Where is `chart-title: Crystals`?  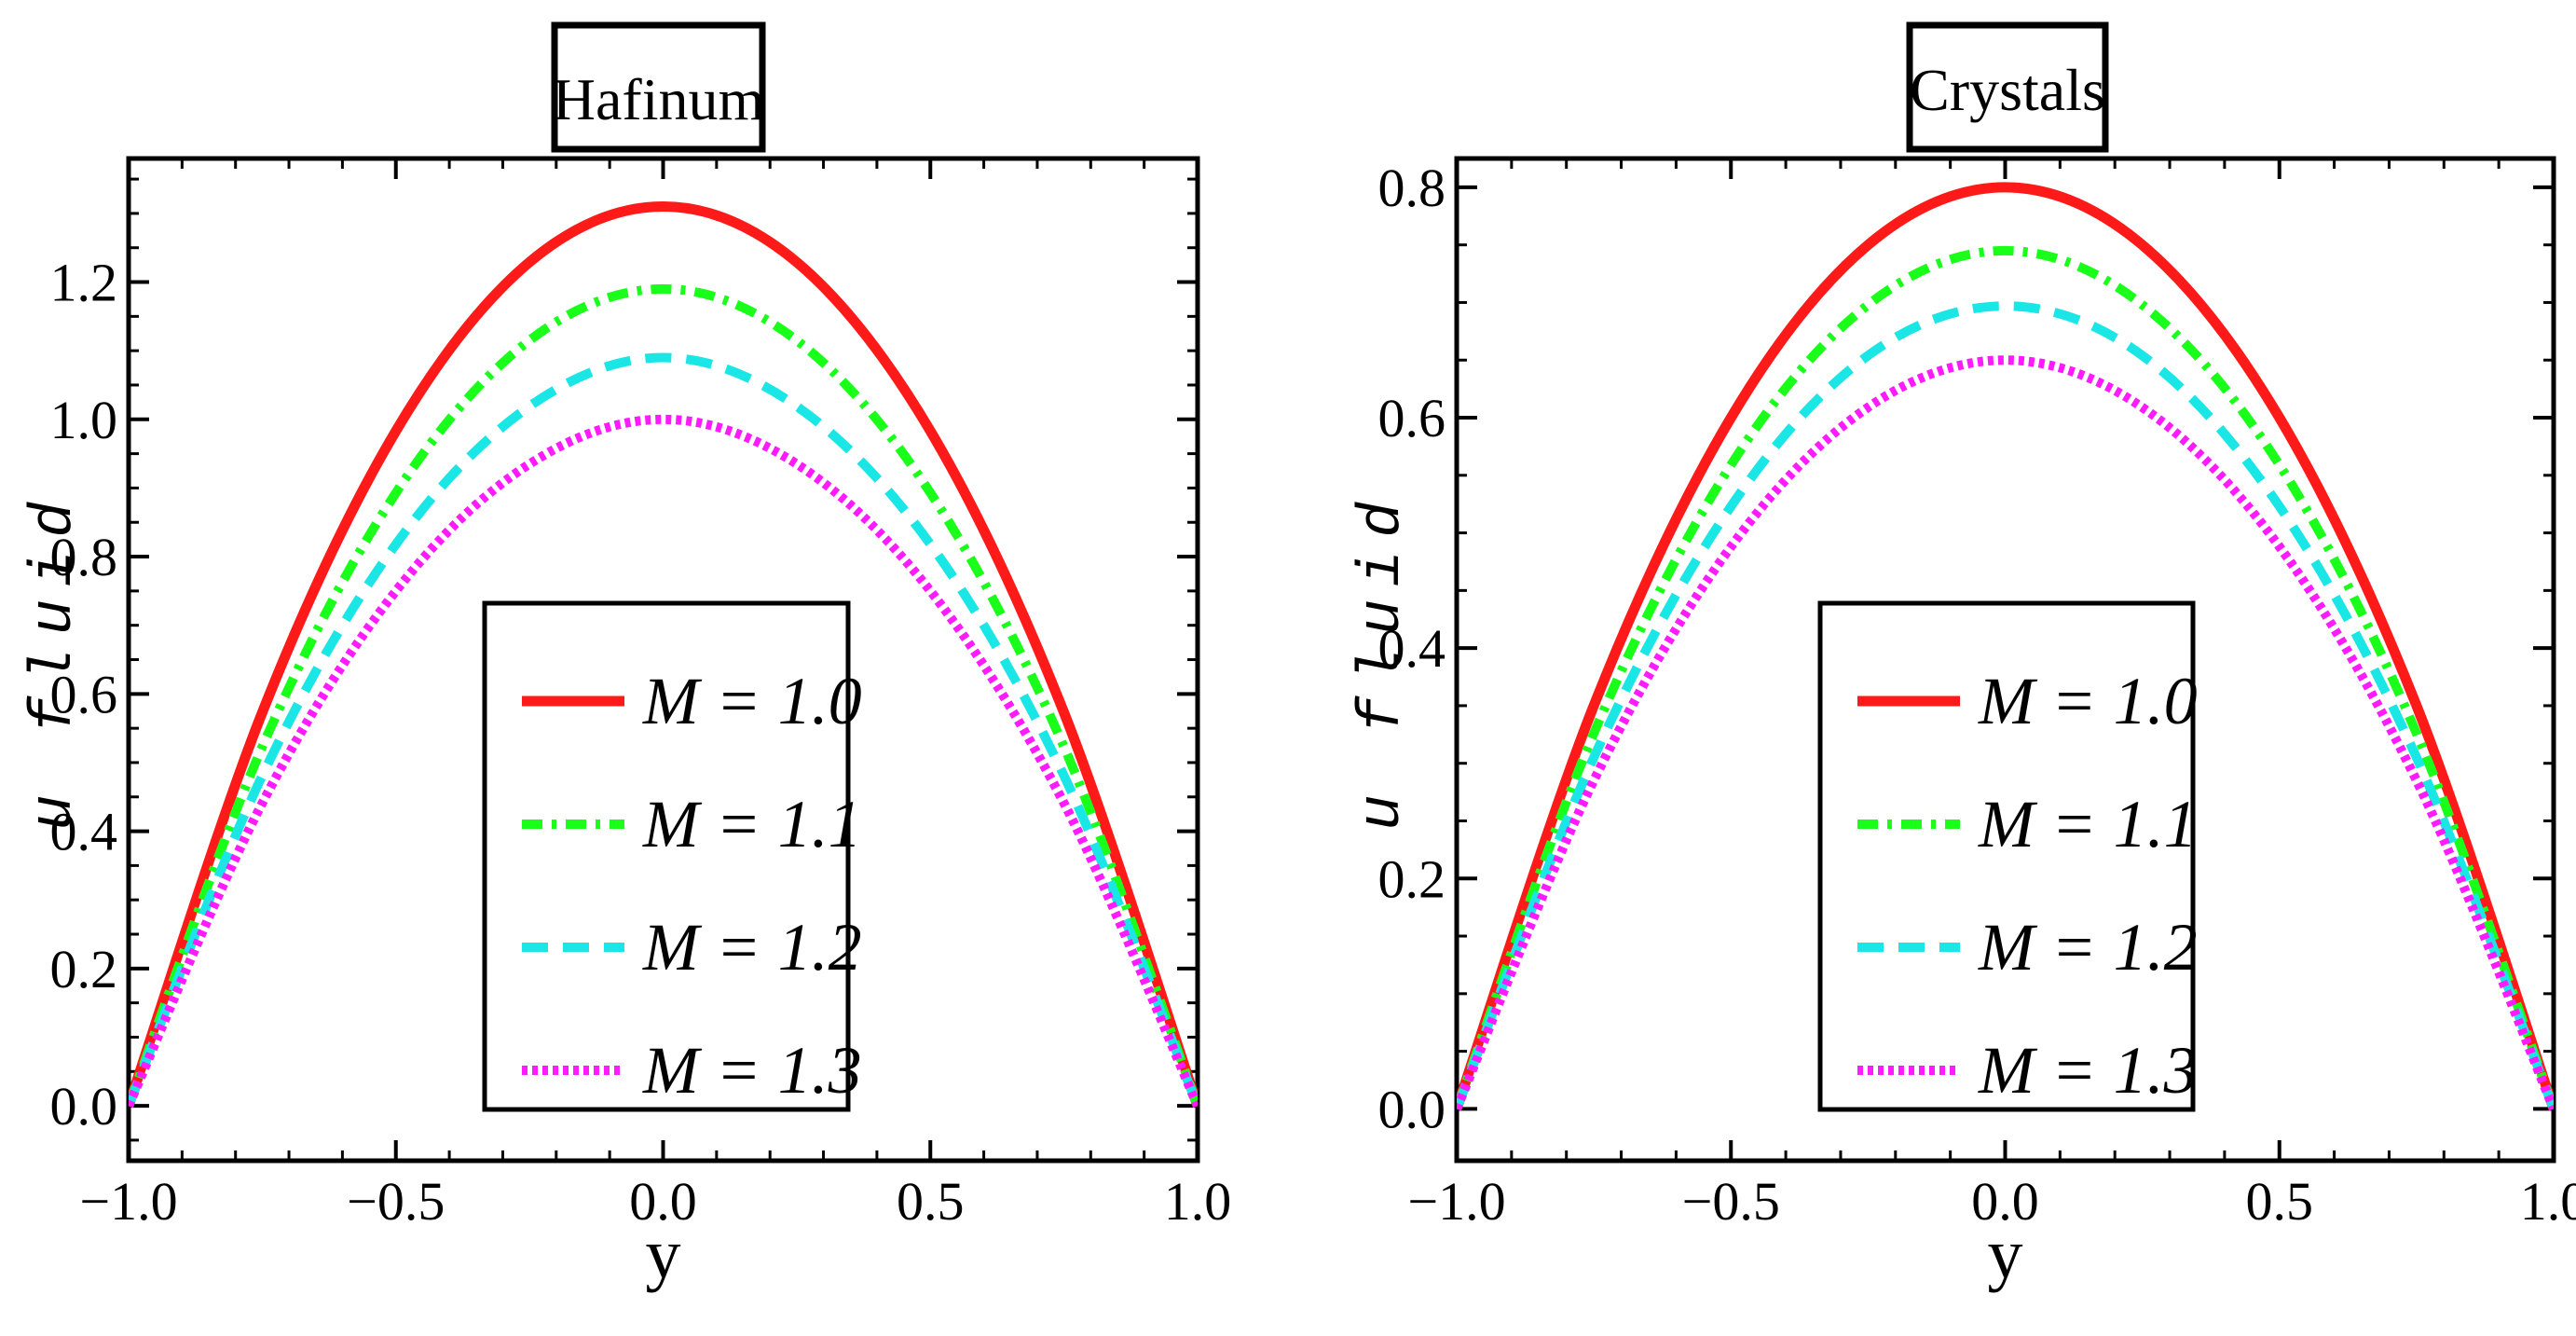 chart-title: Crystals is located at coordinates (2007, 90).